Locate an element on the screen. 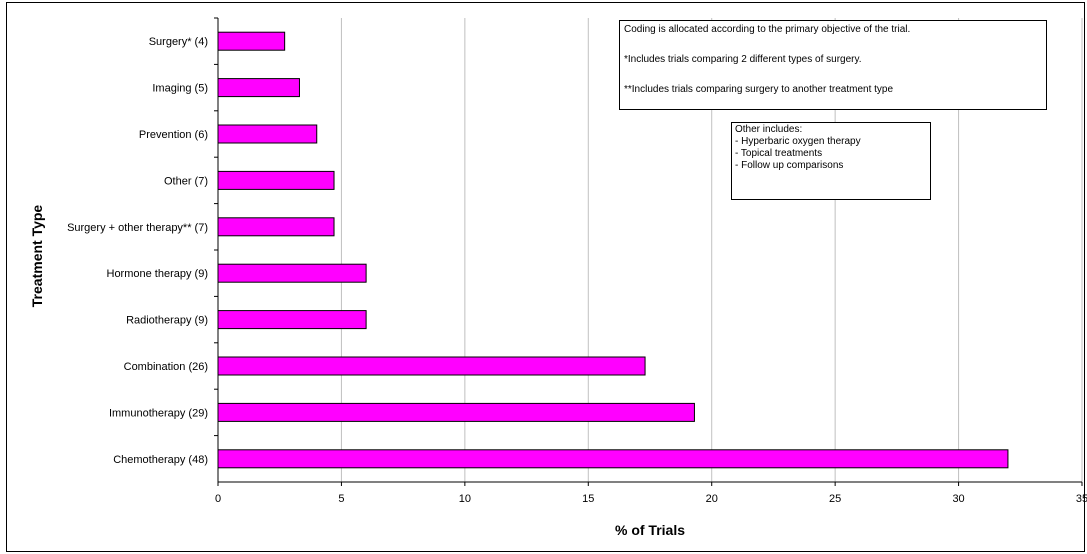  x-tick-label: 35 is located at coordinates (1081, 499).